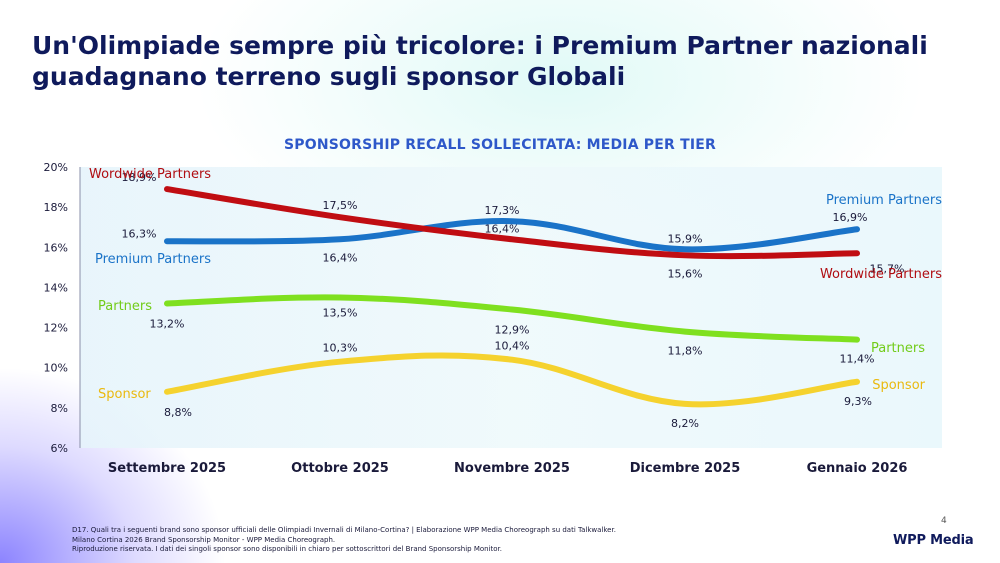 Image resolution: width=1000 pixels, height=563 pixels. Describe the element at coordinates (56, 368) in the screenshot. I see `y-tick-label: 10%` at that location.